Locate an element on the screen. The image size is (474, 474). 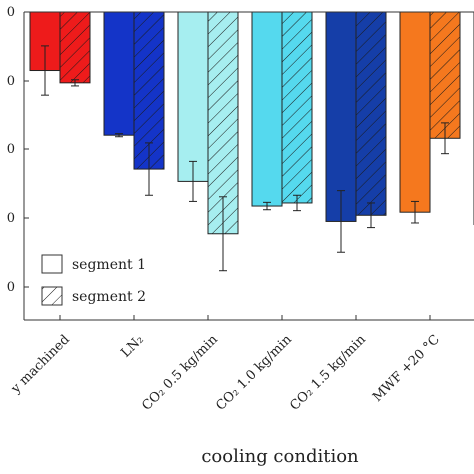
x-tick-label-3: CO₂ 1.0 kg/min is located at coordinates (254, 373).